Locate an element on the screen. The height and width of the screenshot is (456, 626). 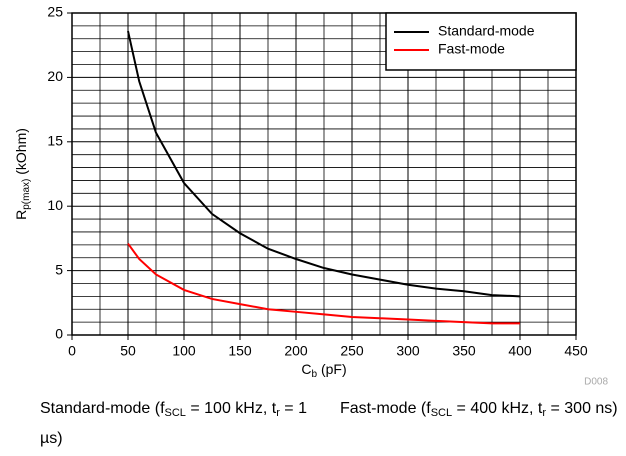
x-tick-label: 250 is located at coordinates (352, 351).